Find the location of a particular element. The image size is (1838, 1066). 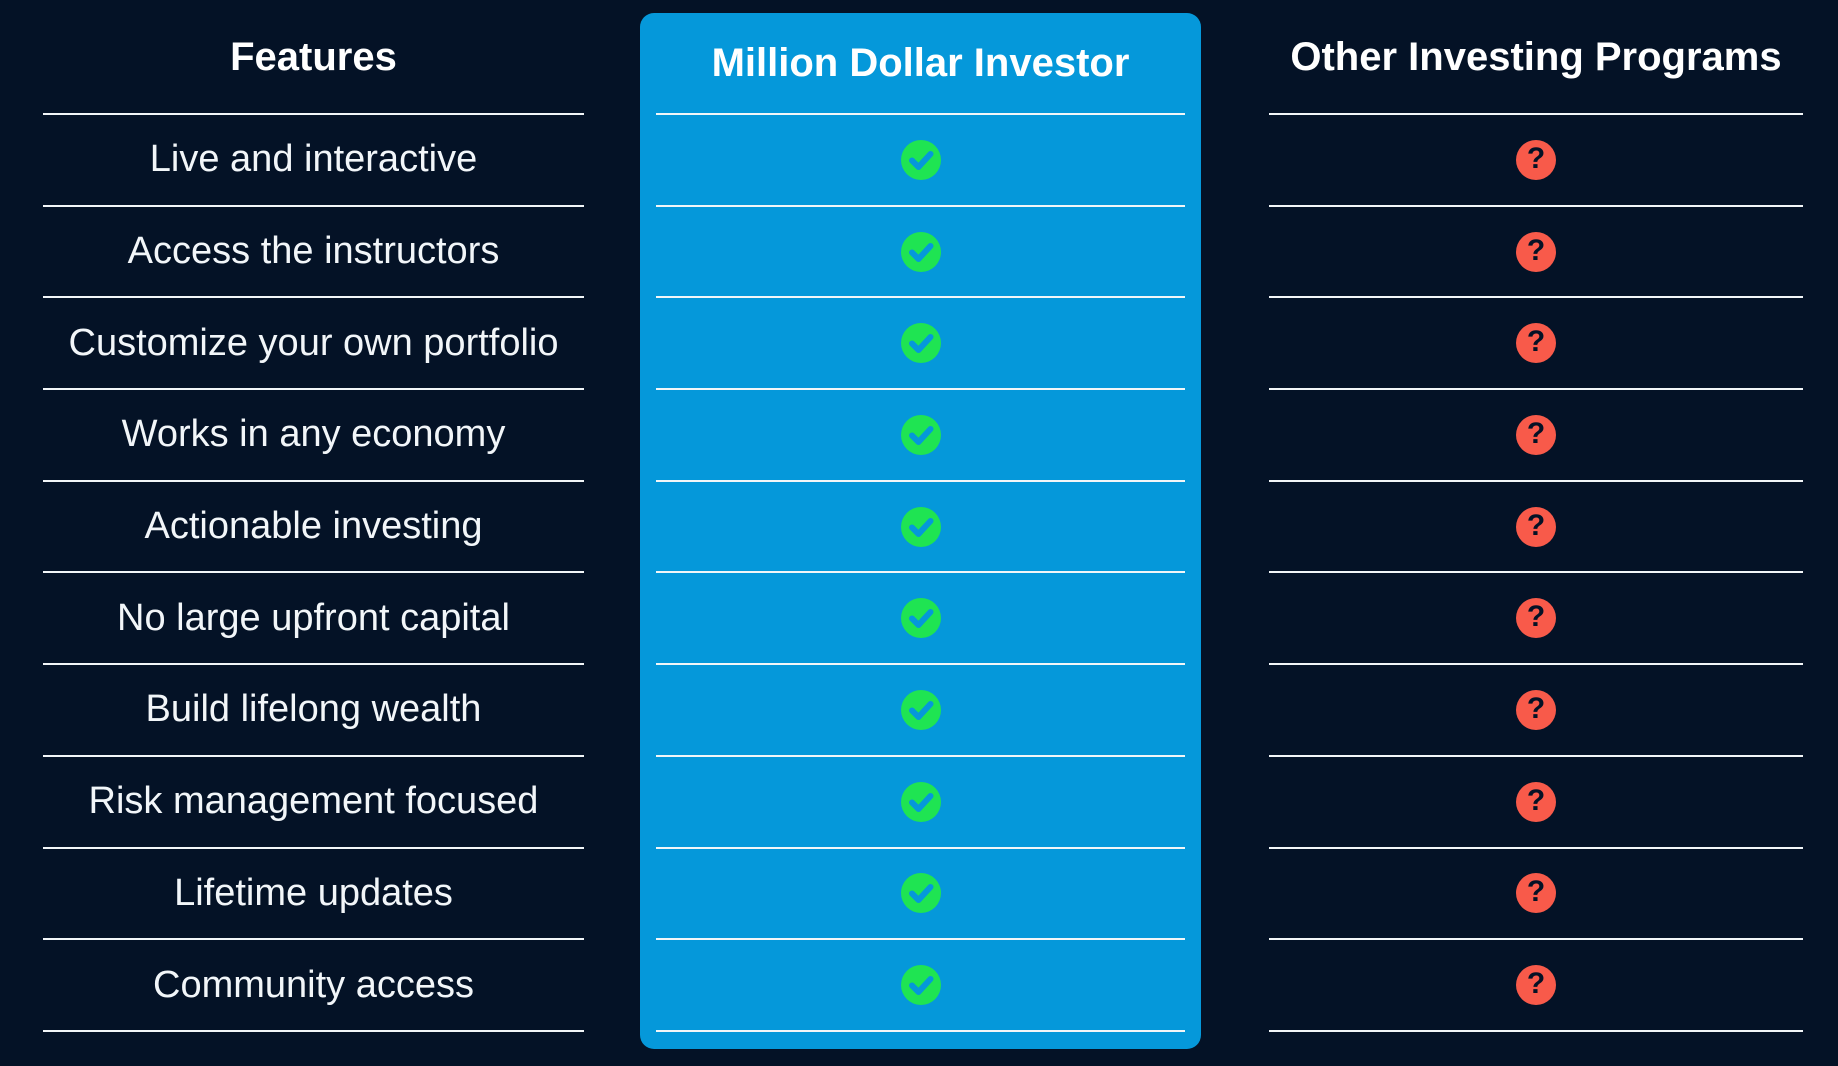

feature-row: No large upfront capital is located at coordinates (313, 619).